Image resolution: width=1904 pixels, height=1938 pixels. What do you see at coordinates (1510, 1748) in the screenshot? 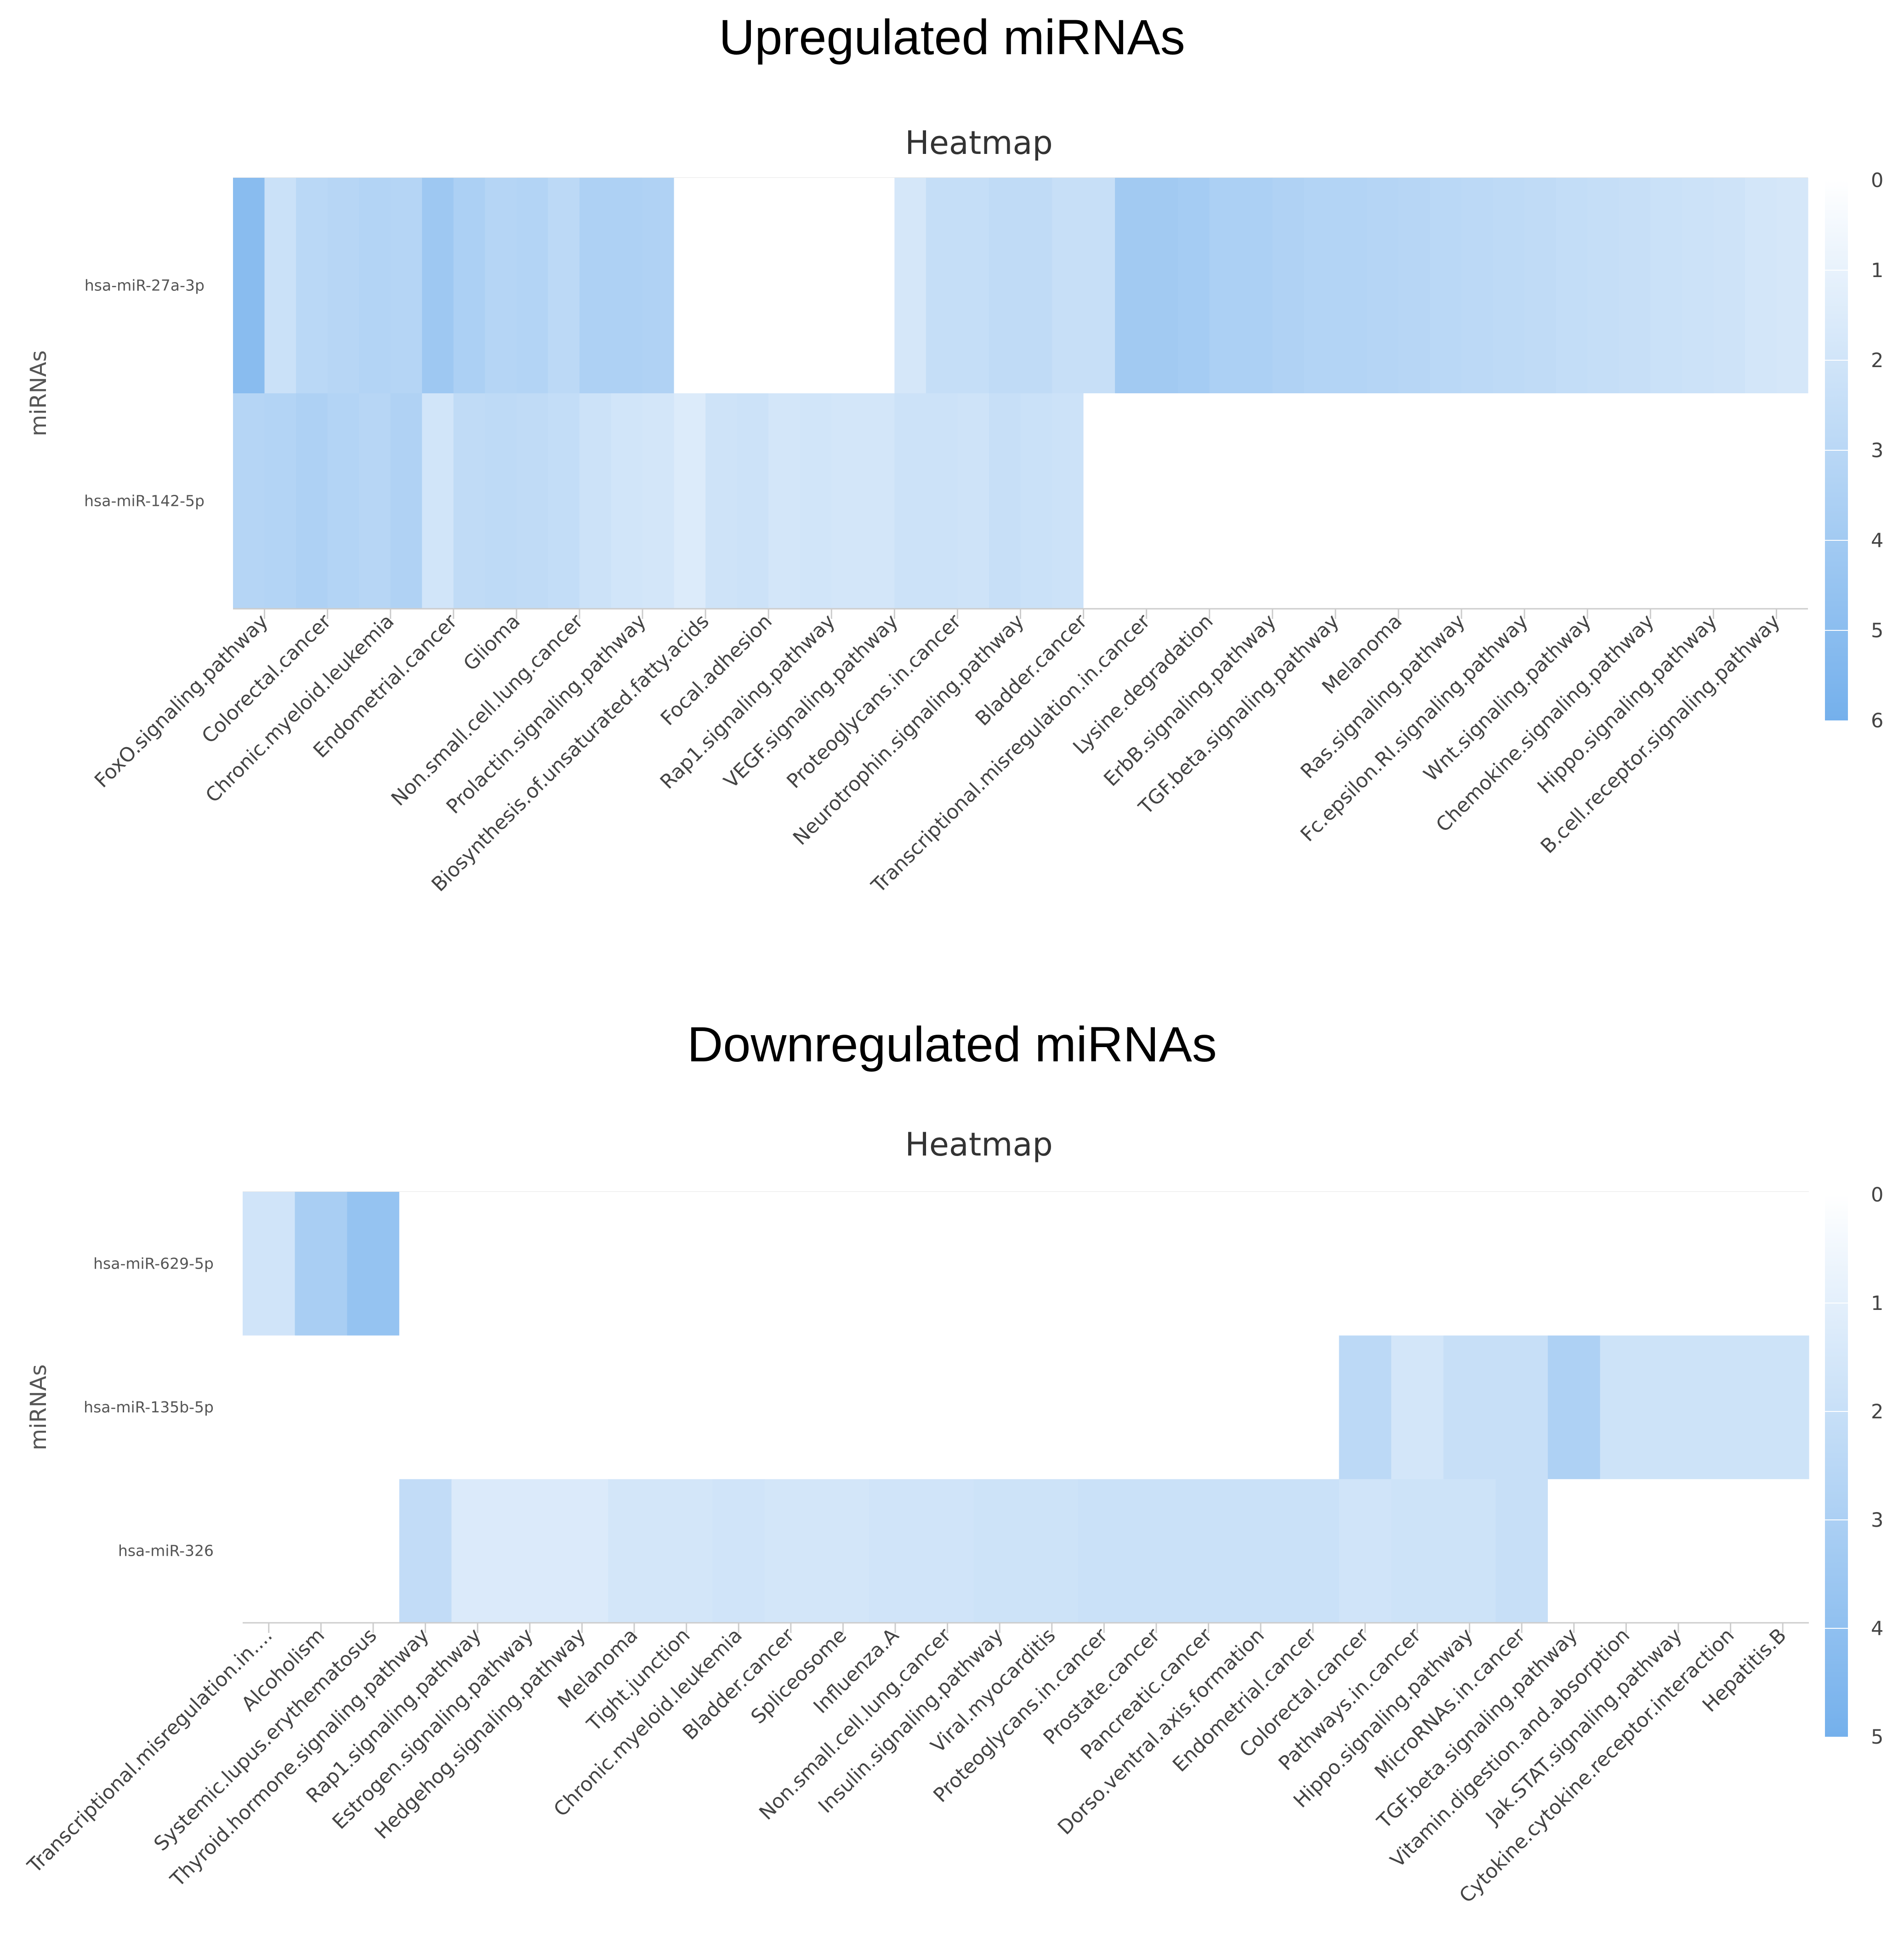
I see `x-tick-label: Vitamin.digestion.and.absorption` at bounding box center [1510, 1748].